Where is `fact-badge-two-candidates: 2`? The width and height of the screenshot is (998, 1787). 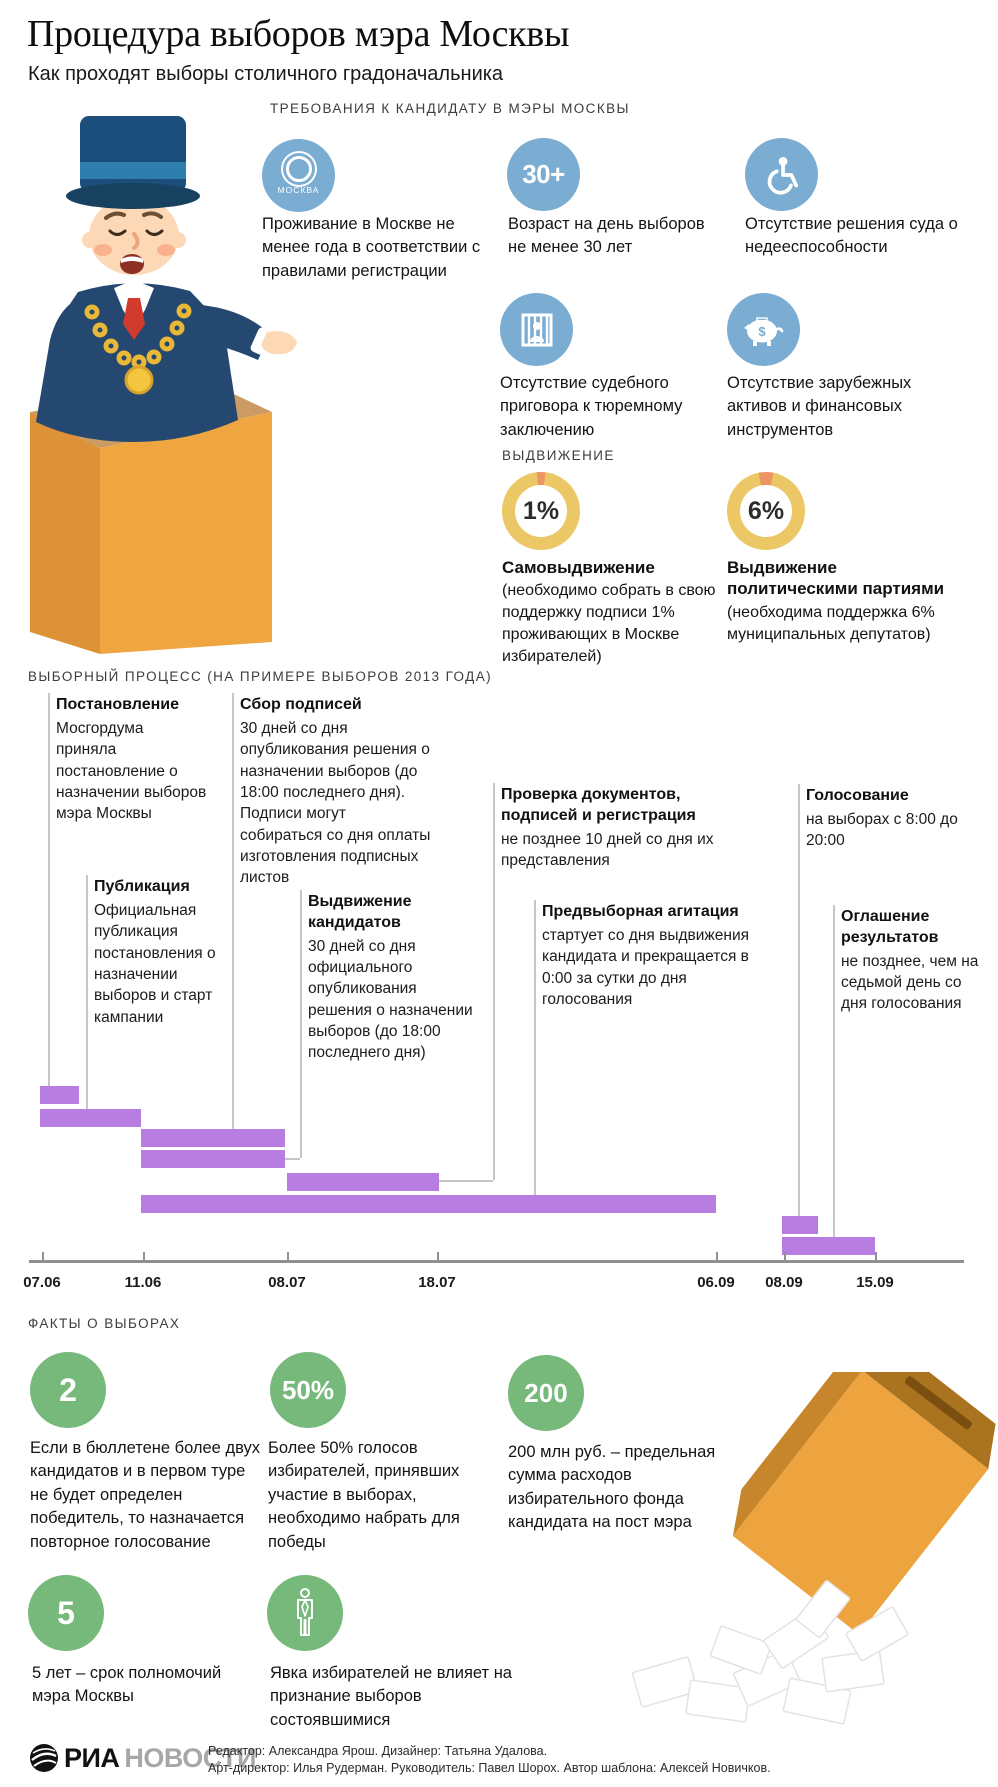
fact-badge-two-candidates: 2 is located at coordinates (68, 1390).